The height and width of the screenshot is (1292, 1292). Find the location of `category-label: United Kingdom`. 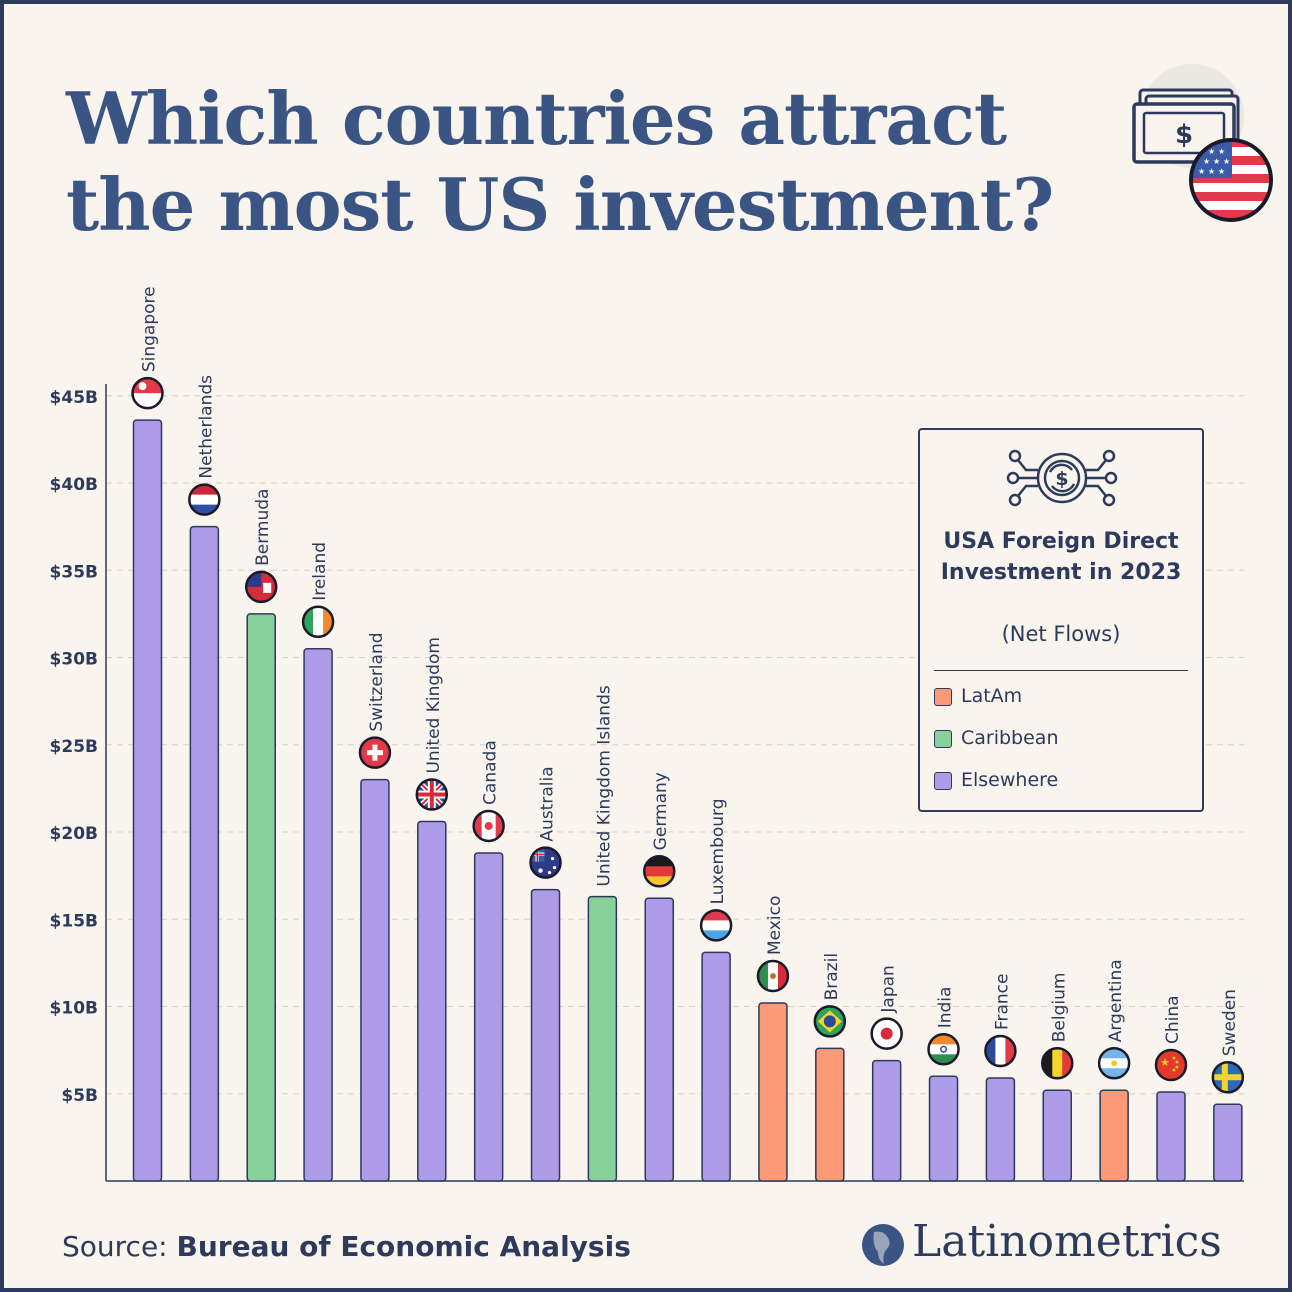

category-label: United Kingdom is located at coordinates (434, 705).